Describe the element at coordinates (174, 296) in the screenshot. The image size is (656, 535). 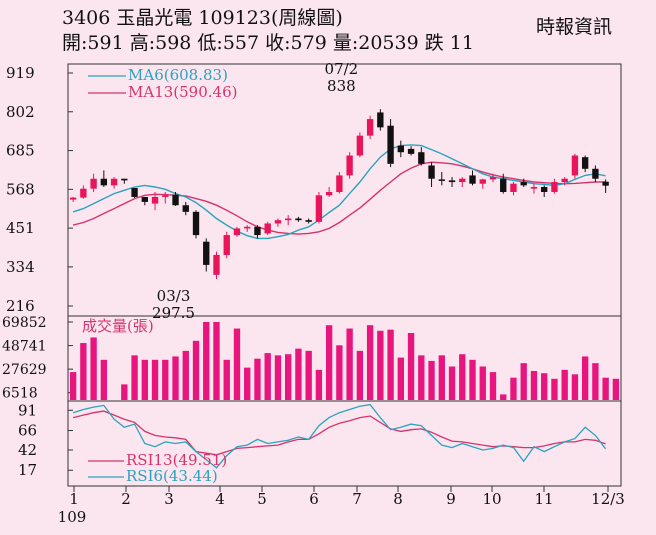
I see `low-date-label: 03/3` at that location.